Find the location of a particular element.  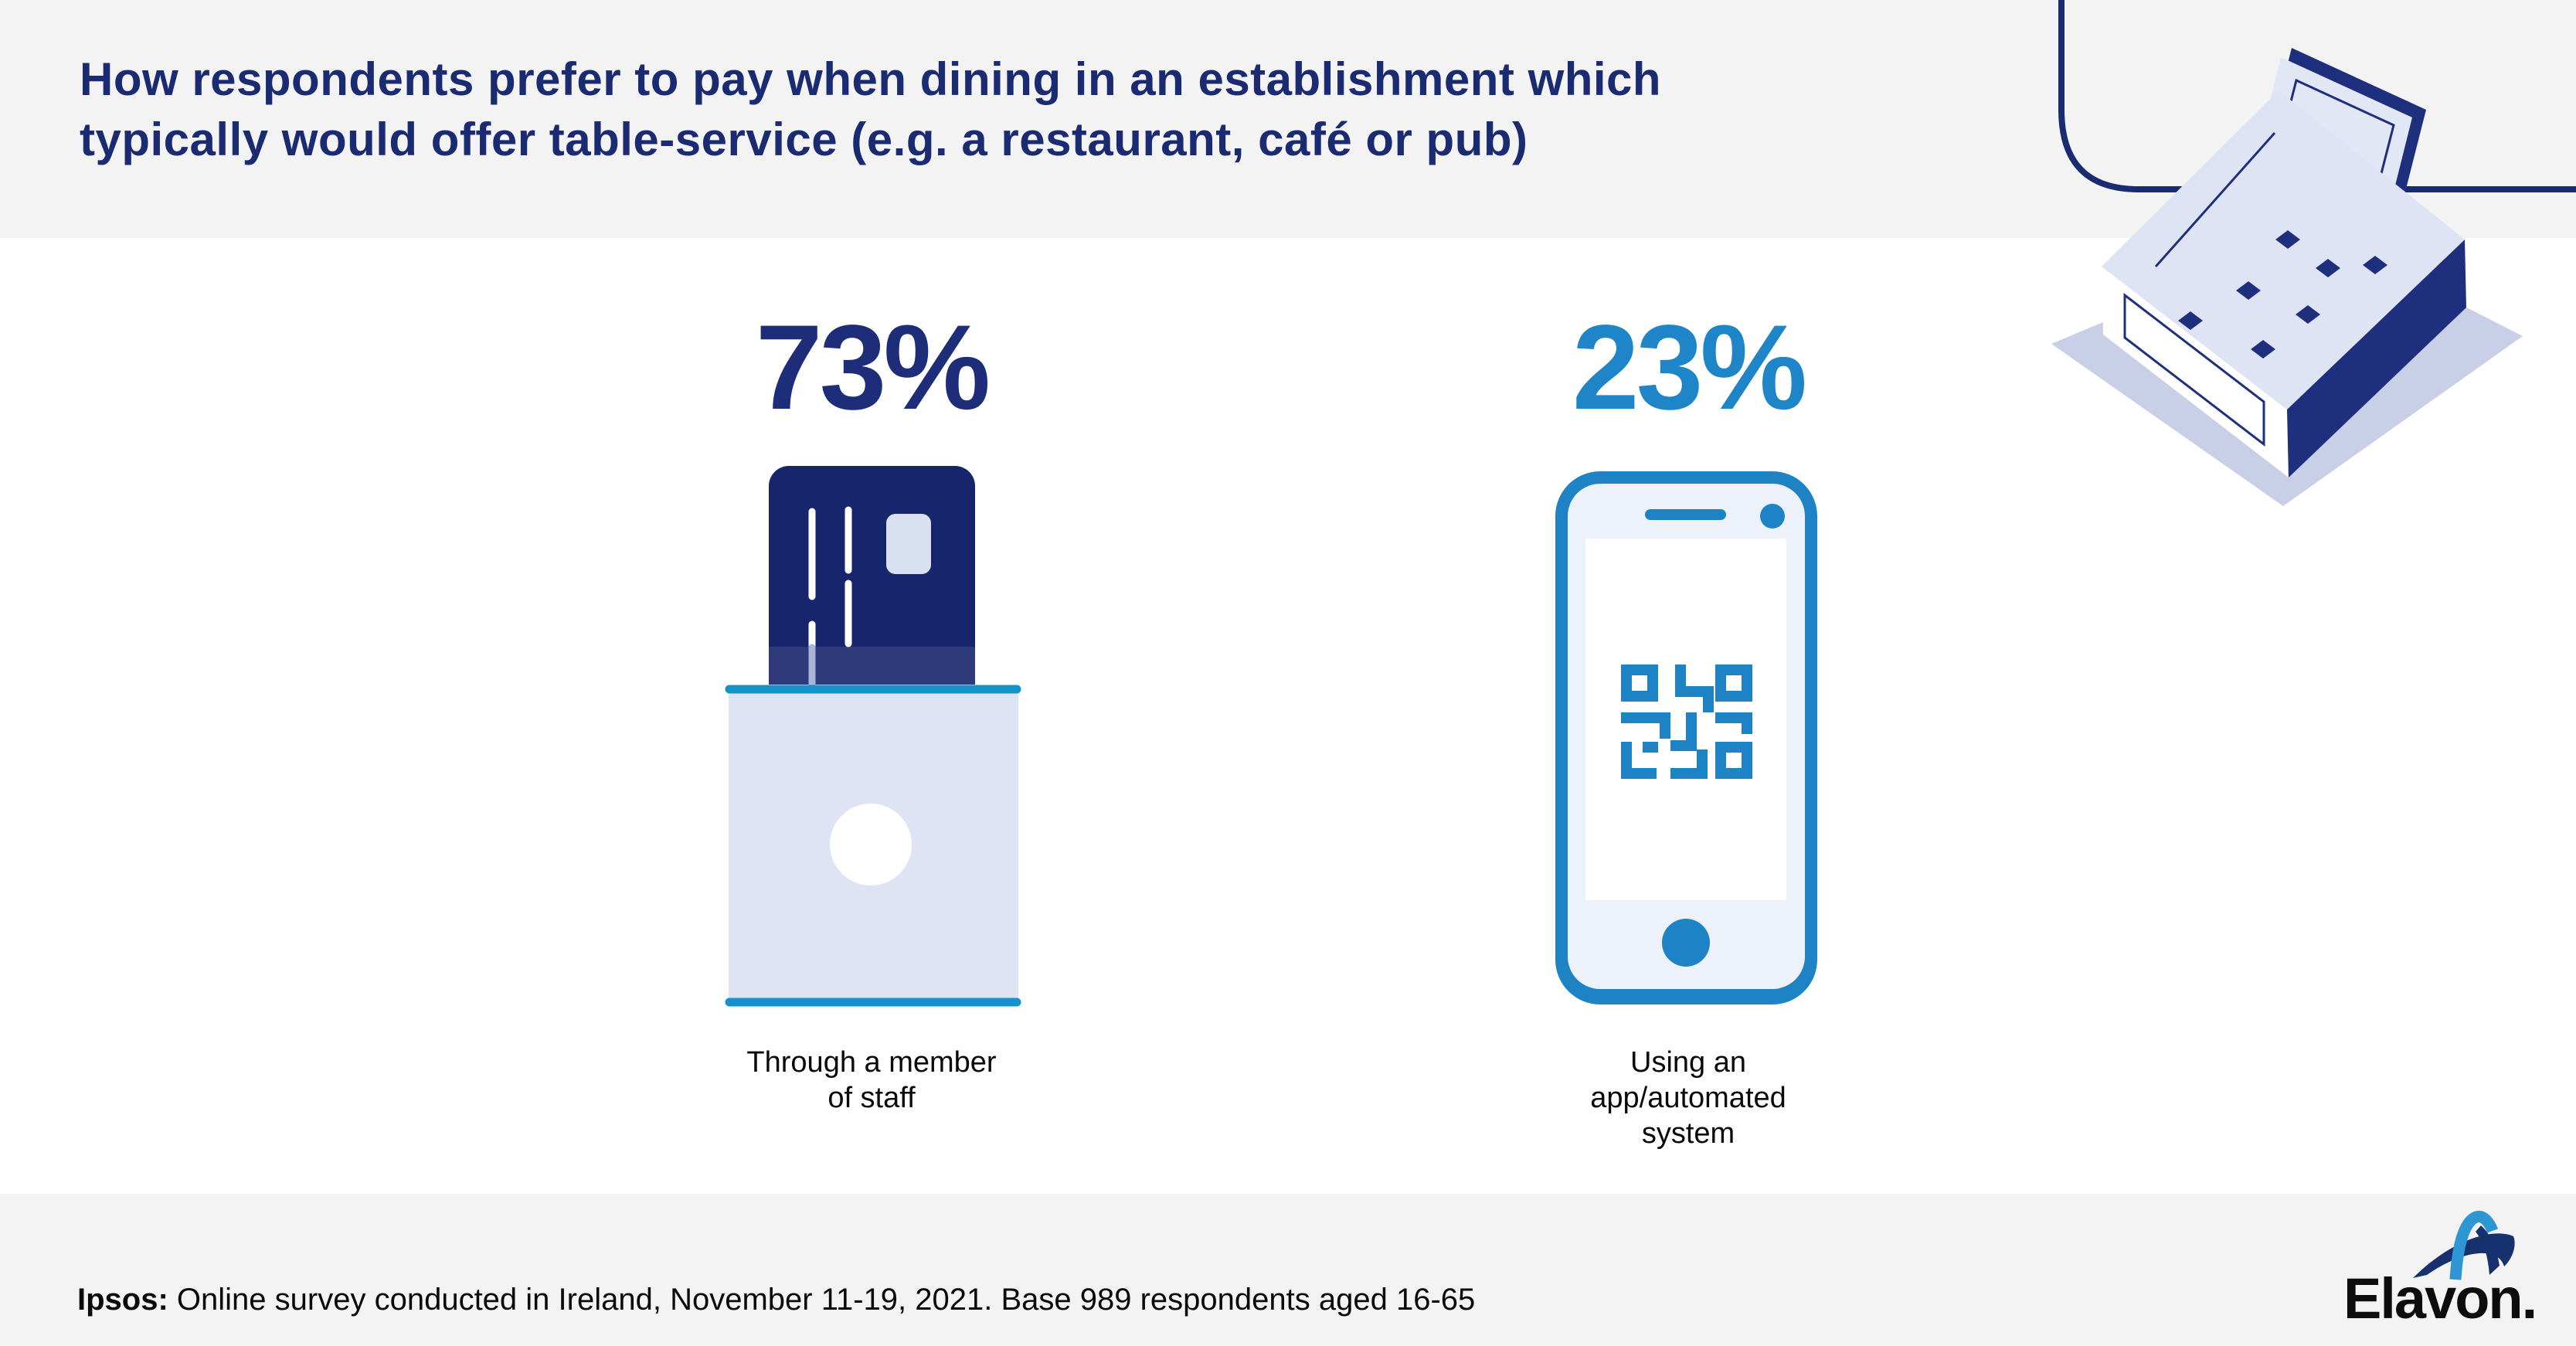

logo-arch-right-leg is located at coordinates (2488, 1250).